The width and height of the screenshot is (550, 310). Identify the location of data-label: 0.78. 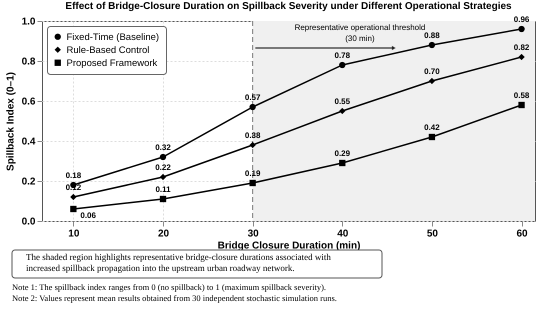
(342, 55).